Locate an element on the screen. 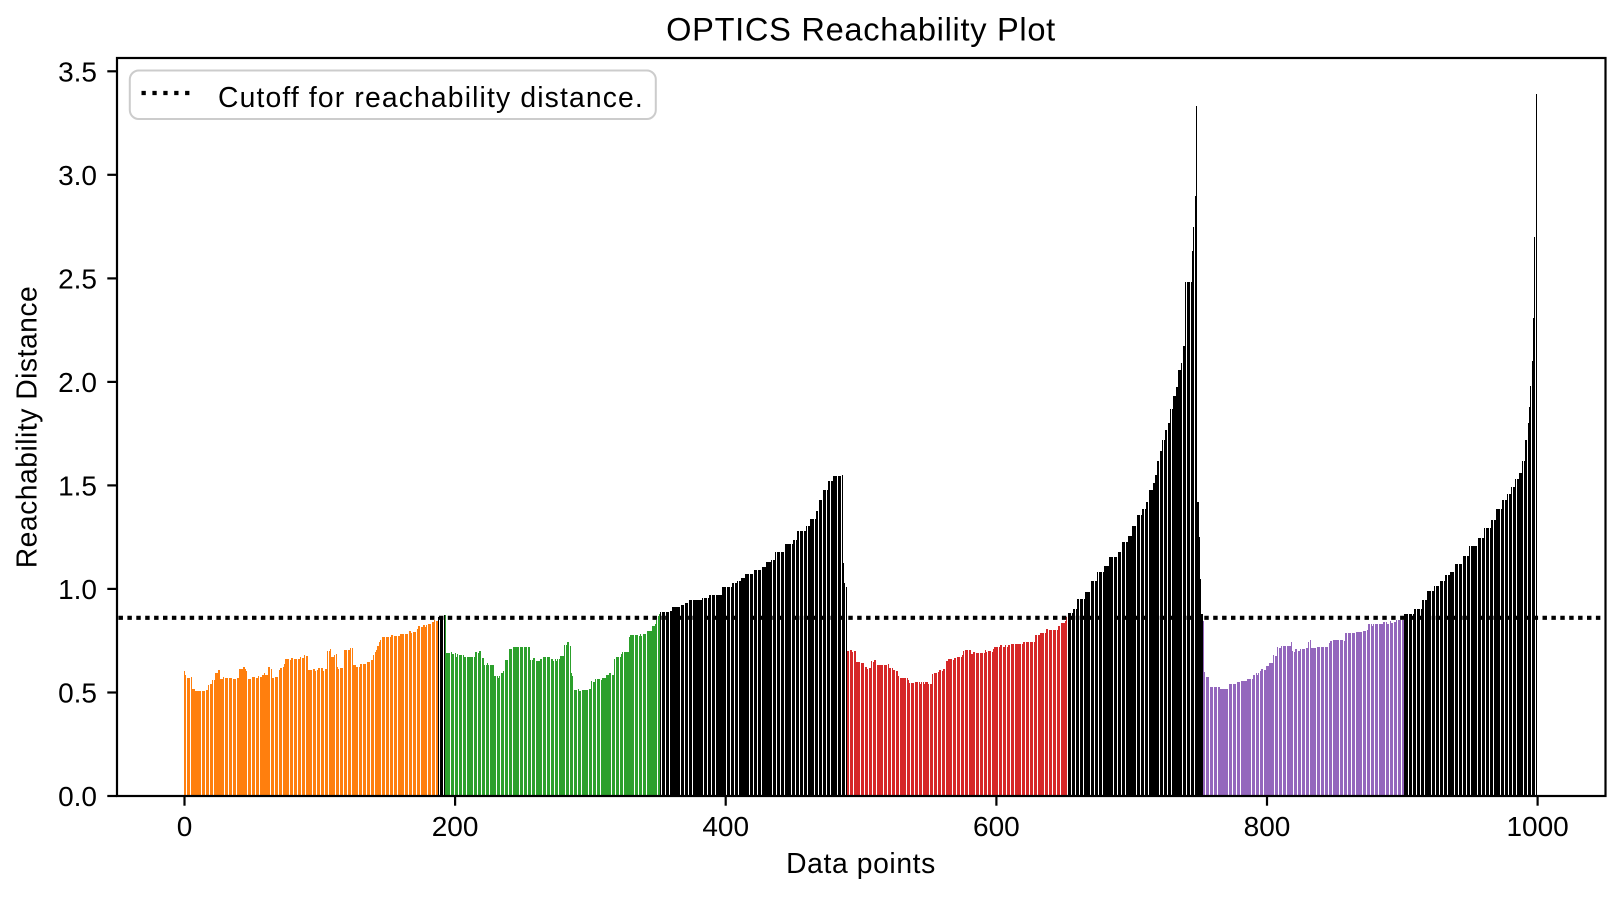  svg-text: 2.5 is located at coordinates (77, 278).